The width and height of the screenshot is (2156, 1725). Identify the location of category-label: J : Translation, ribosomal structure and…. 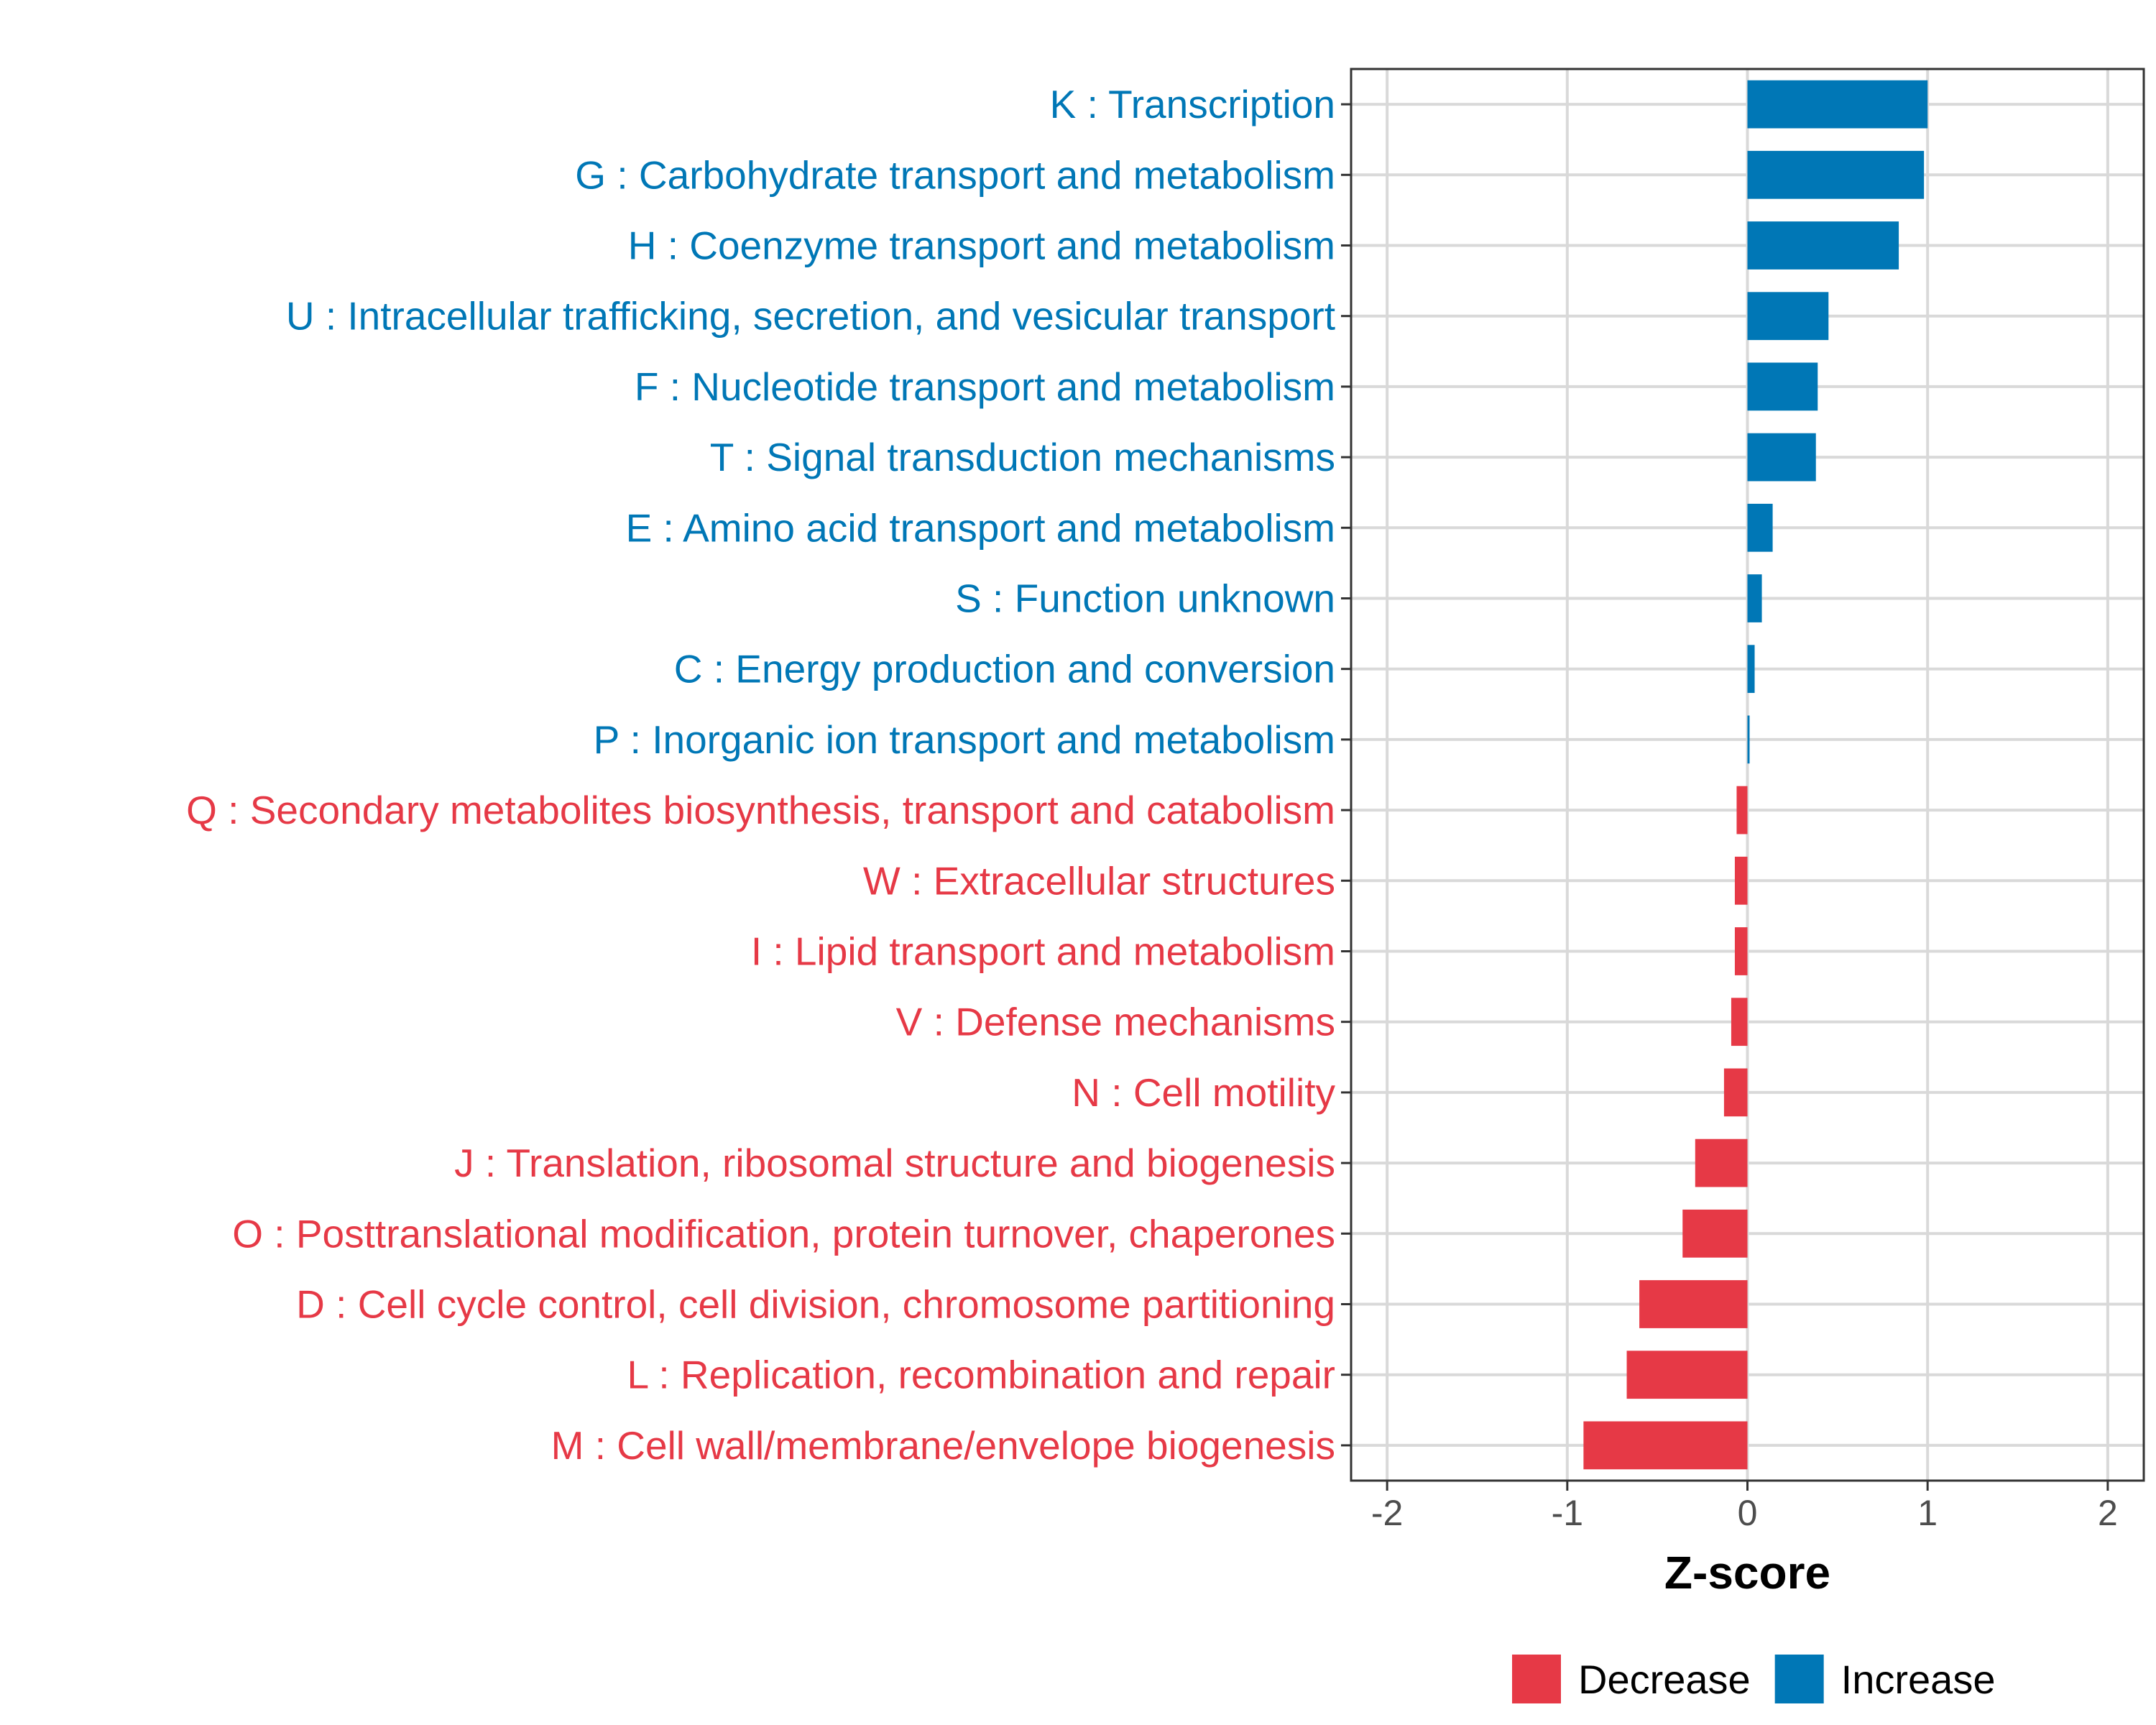
(894, 1163).